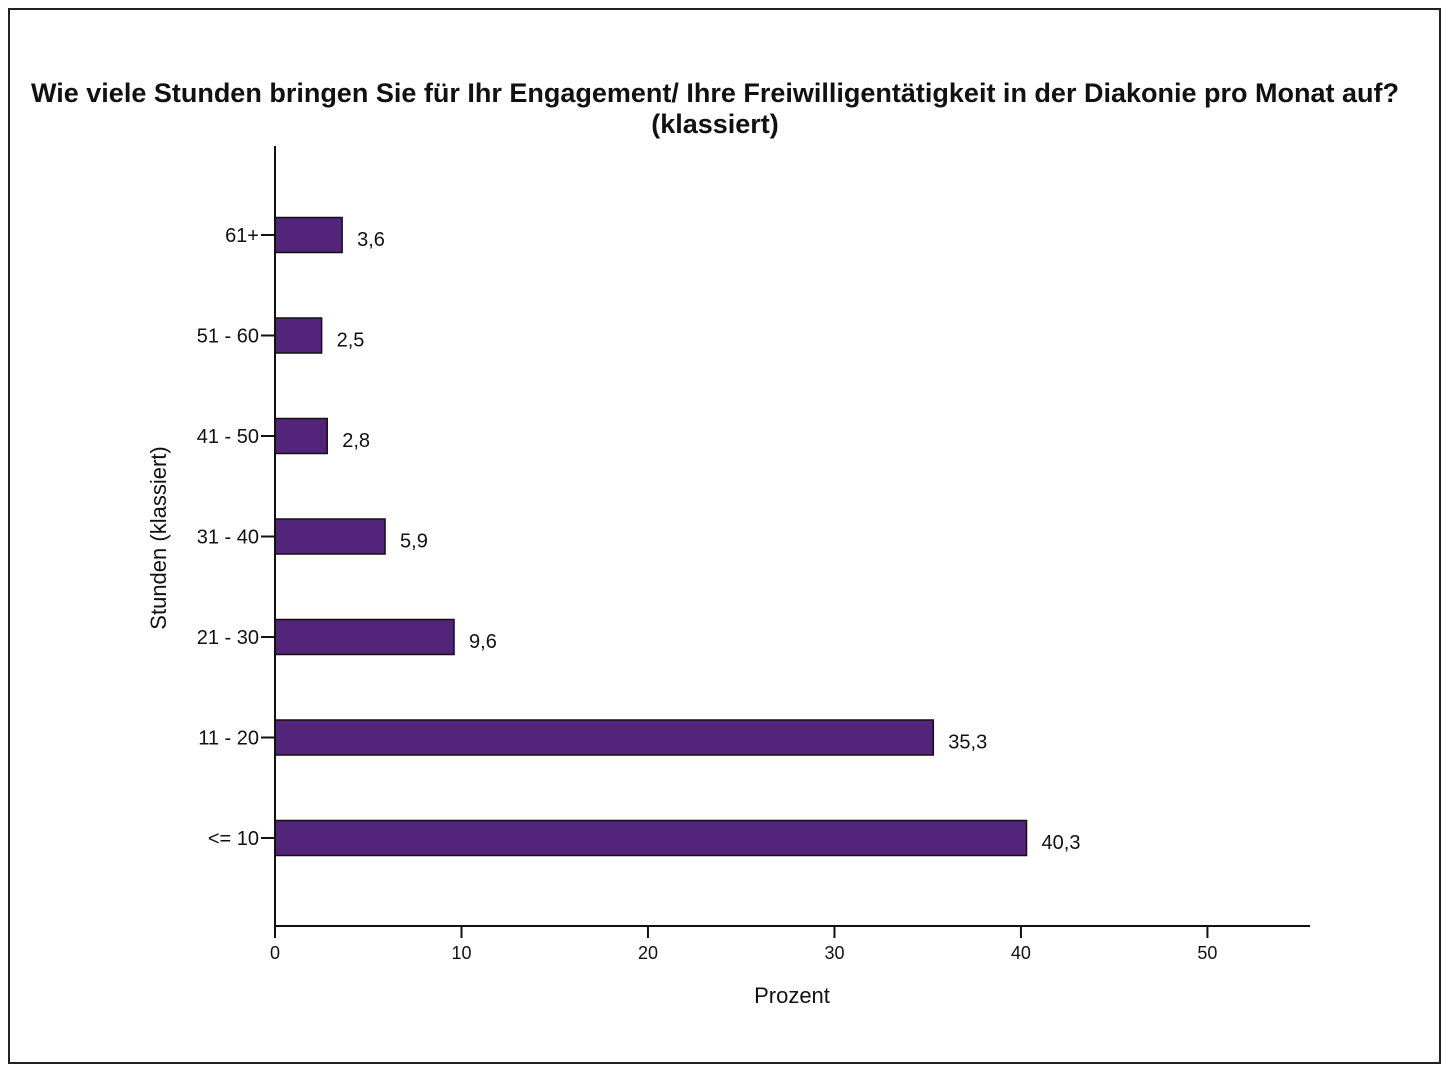 This screenshot has width=1453, height=1072. I want to click on y-tick-label: 41 - 50, so click(228, 437).